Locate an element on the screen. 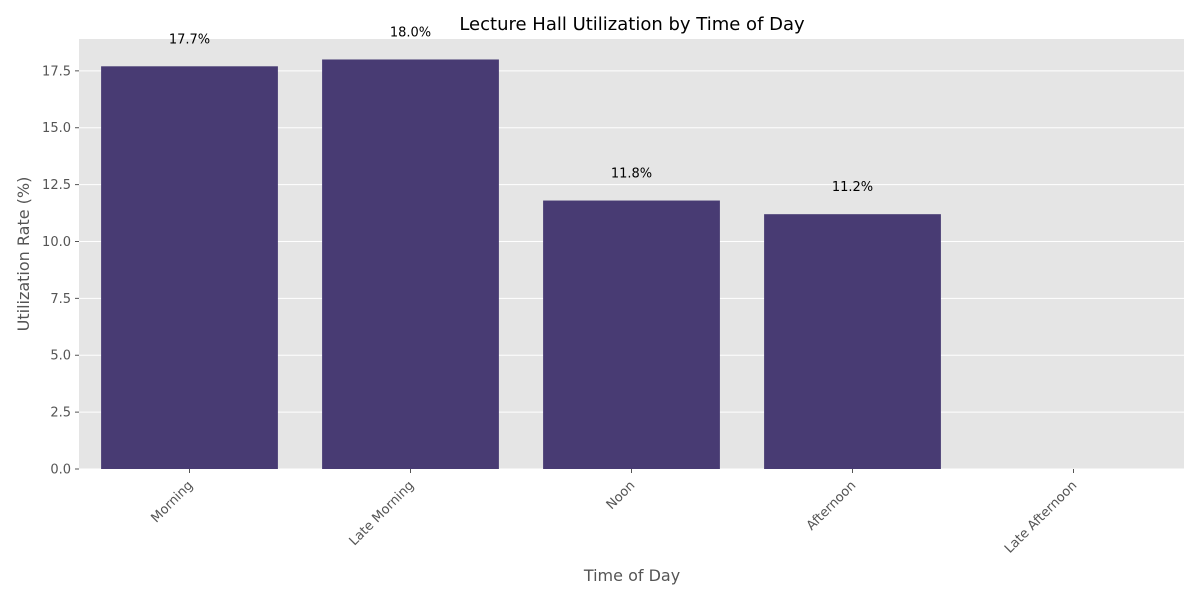  data-label: 18.0% is located at coordinates (410, 32).